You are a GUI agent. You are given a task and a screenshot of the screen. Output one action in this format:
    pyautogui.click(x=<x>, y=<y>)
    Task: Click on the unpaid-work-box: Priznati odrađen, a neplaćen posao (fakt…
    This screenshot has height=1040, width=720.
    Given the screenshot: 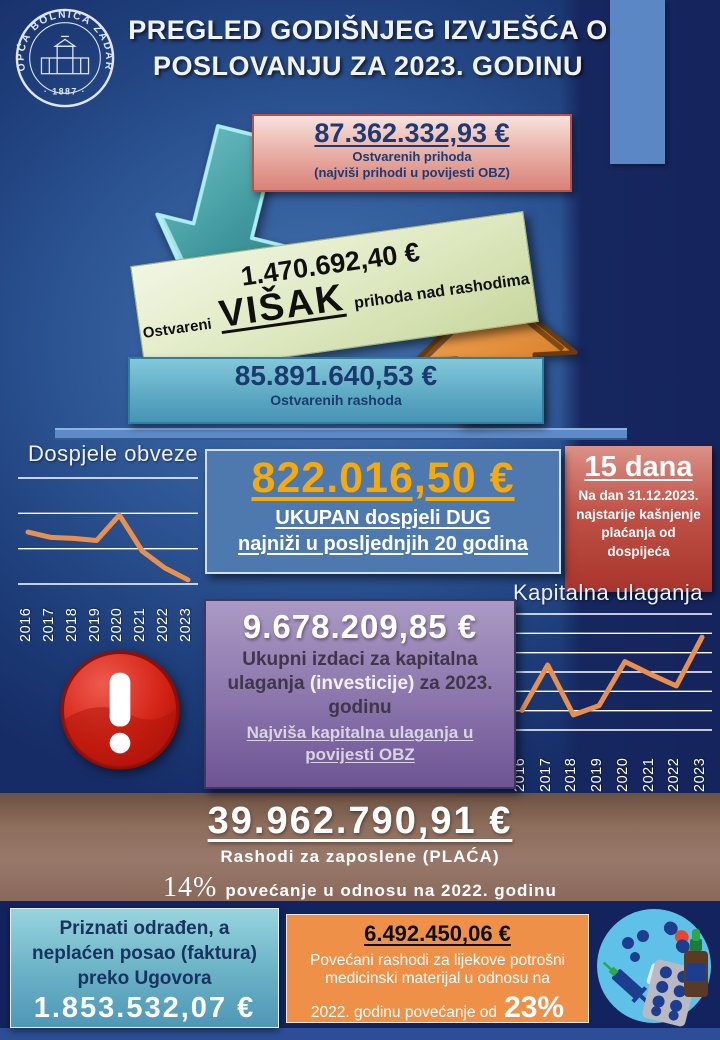 What is the action you would take?
    pyautogui.click(x=144, y=968)
    